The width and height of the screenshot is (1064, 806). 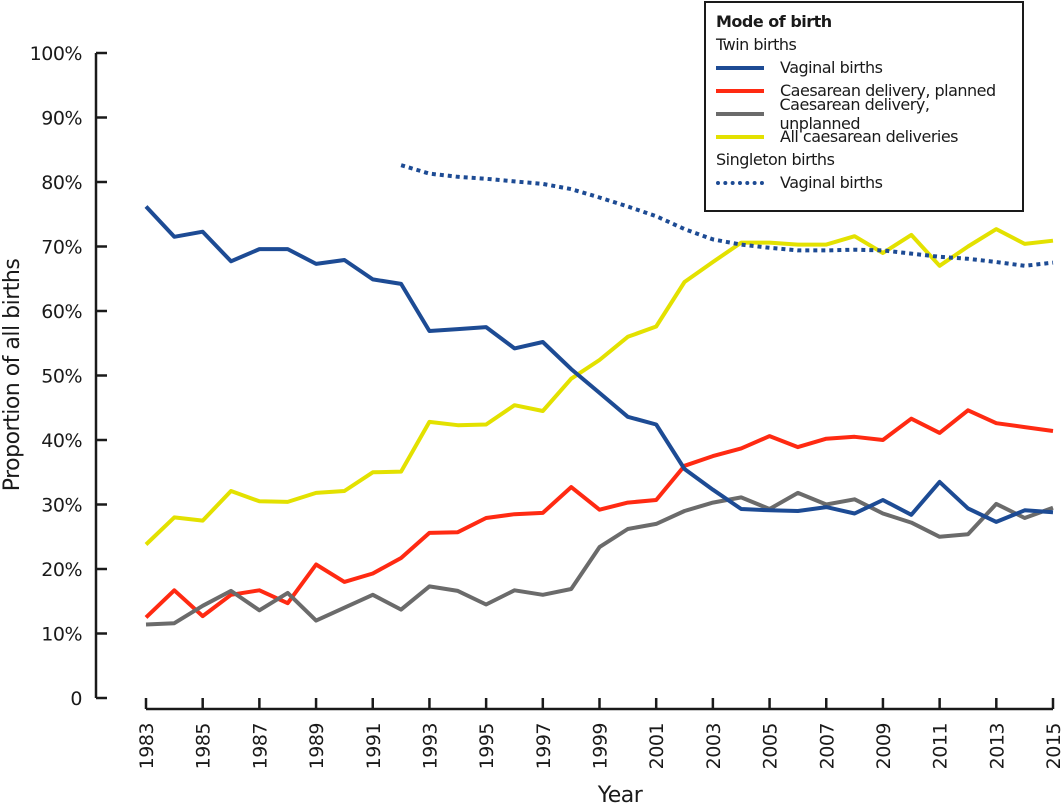 I want to click on x-tick-label: 2007, so click(x=827, y=746).